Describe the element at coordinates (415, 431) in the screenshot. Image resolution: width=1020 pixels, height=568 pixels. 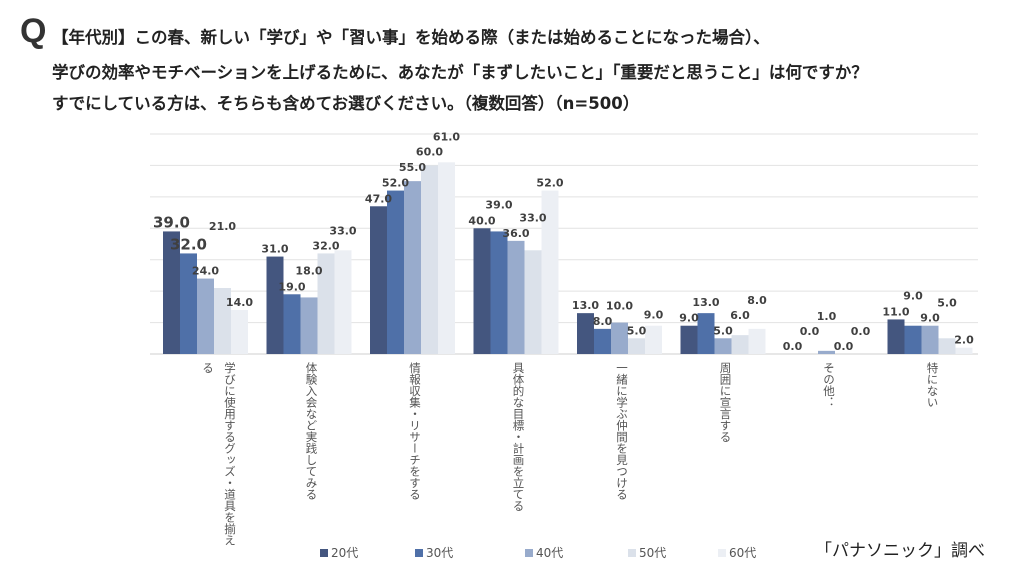
I see `category-label: 情報収集・リサーチをする` at that location.